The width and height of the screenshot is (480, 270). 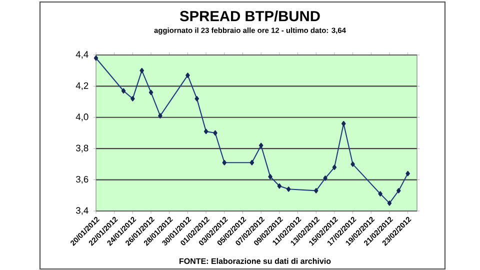 What do you see at coordinates (82, 180) in the screenshot?
I see `y-tick-label: 3,6` at bounding box center [82, 180].